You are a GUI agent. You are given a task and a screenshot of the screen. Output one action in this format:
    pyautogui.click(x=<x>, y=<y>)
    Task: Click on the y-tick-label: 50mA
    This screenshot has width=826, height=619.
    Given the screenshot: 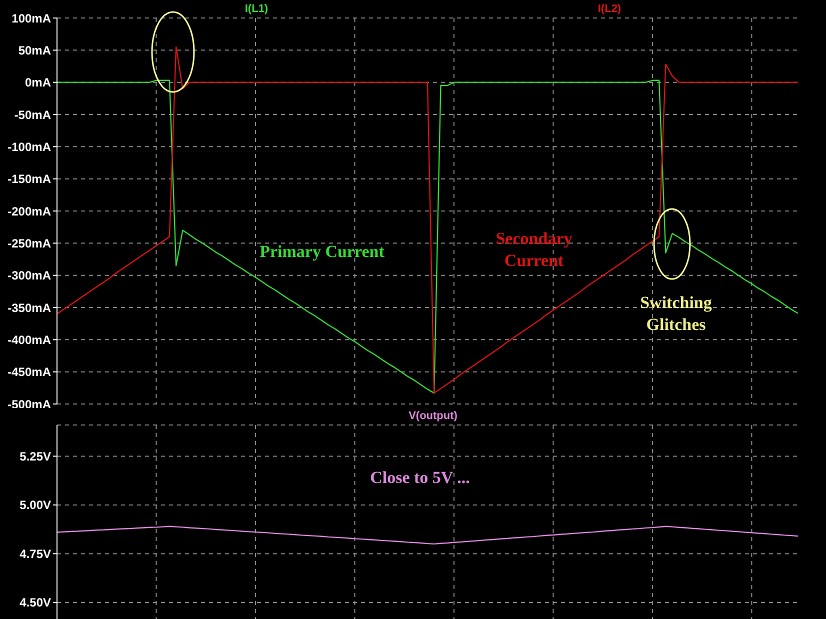 What is the action you would take?
    pyautogui.click(x=35, y=50)
    